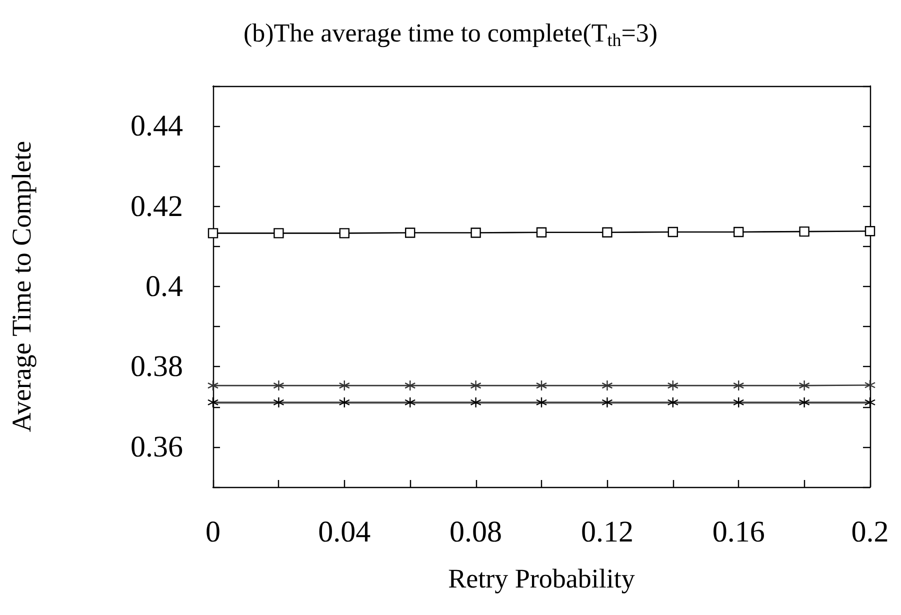 This screenshot has width=901, height=615. What do you see at coordinates (21, 286) in the screenshot?
I see `y-axis-title: Average Time to Complete` at bounding box center [21, 286].